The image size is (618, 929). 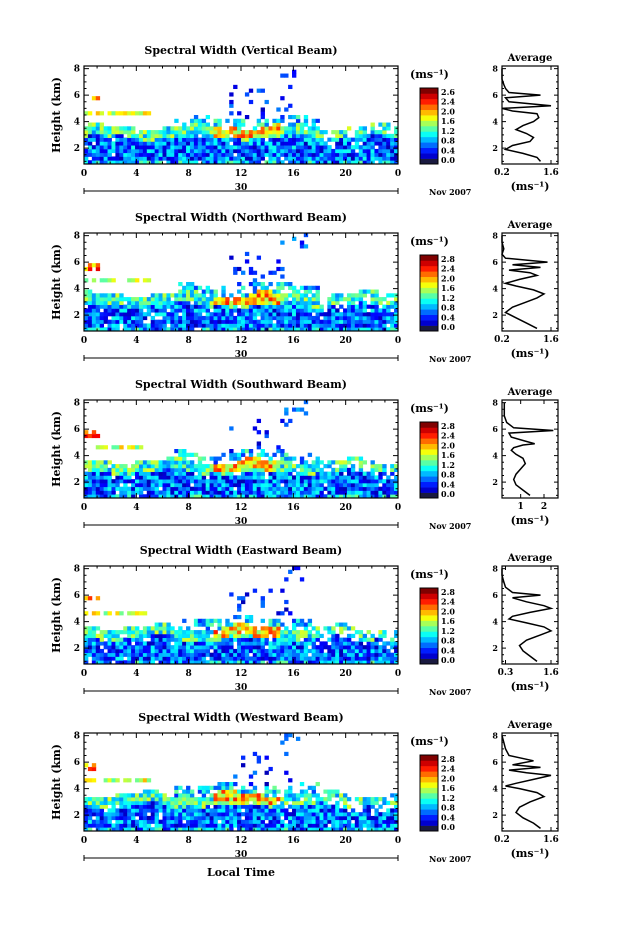 I want to click on y-axis-label: Height (km), so click(x=56, y=615).